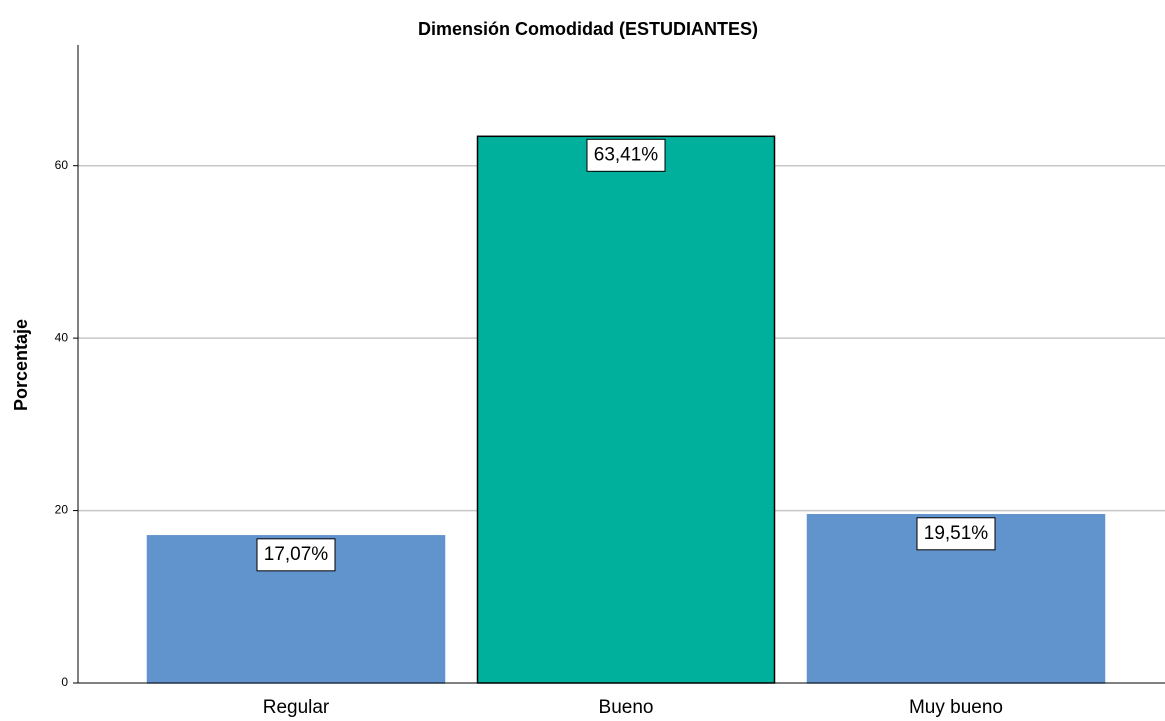 This screenshot has width=1165, height=721. What do you see at coordinates (62, 510) in the screenshot?
I see `y-tick-label: 20` at bounding box center [62, 510].